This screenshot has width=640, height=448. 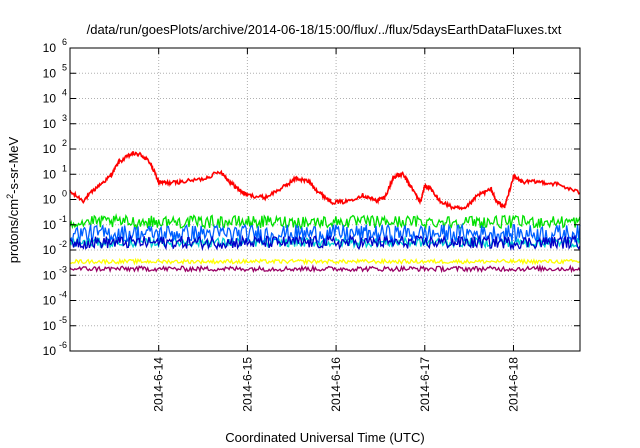 I want to click on y-tick-exponent: -6, so click(x=63, y=345).